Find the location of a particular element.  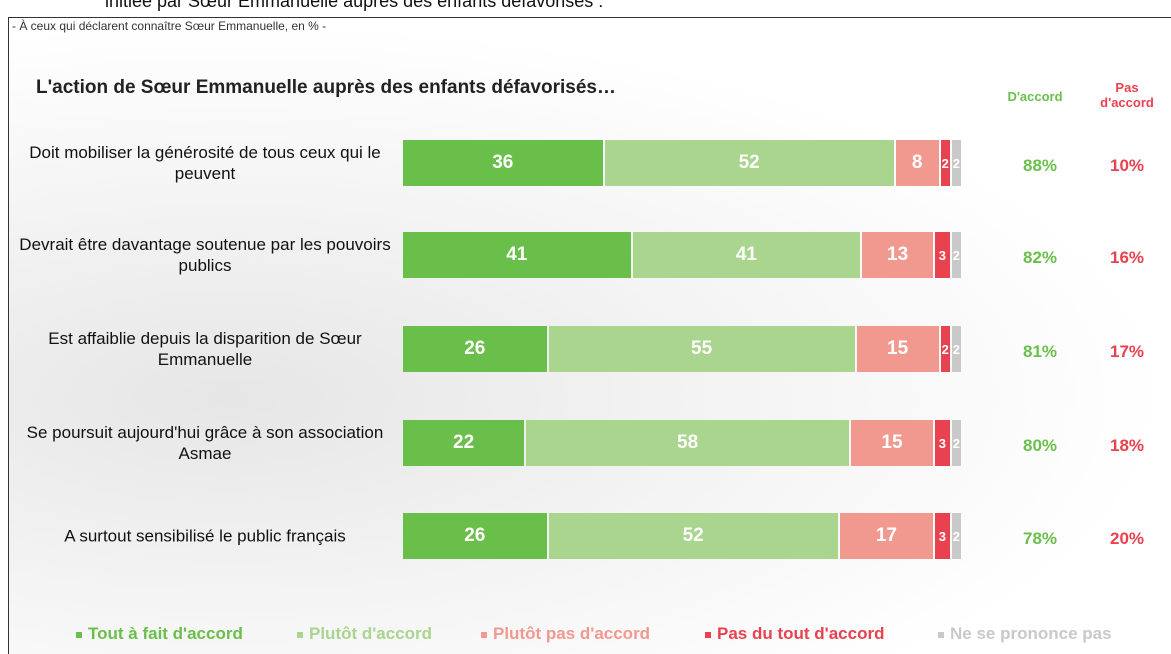

data-label: 17 is located at coordinates (886, 535).